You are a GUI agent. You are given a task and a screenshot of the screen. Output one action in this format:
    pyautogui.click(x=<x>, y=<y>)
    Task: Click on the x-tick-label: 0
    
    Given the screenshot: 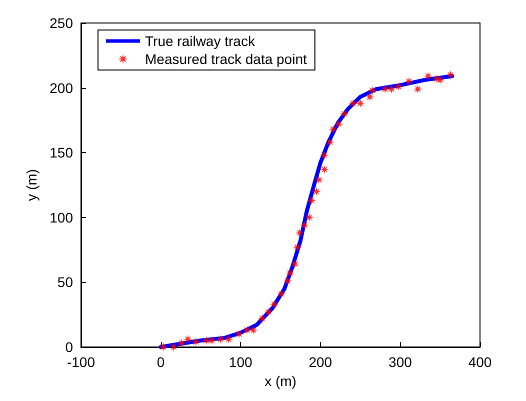 What is the action you would take?
    pyautogui.click(x=160, y=362)
    